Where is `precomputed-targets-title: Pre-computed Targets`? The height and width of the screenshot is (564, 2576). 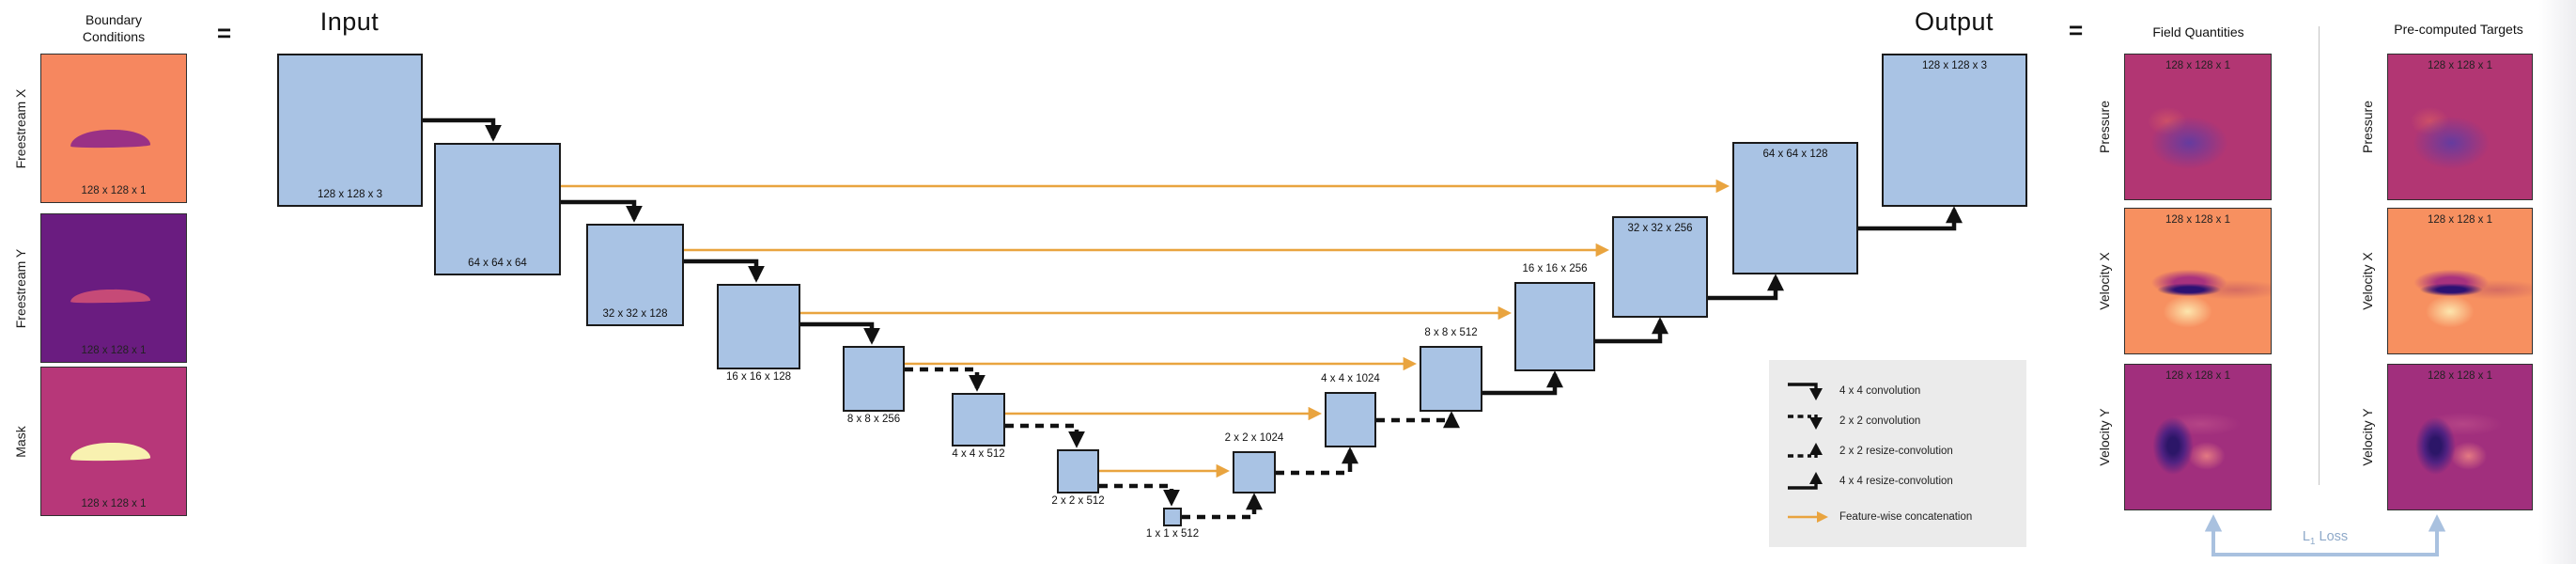 precomputed-targets-title: Pre-computed Targets is located at coordinates (2458, 29).